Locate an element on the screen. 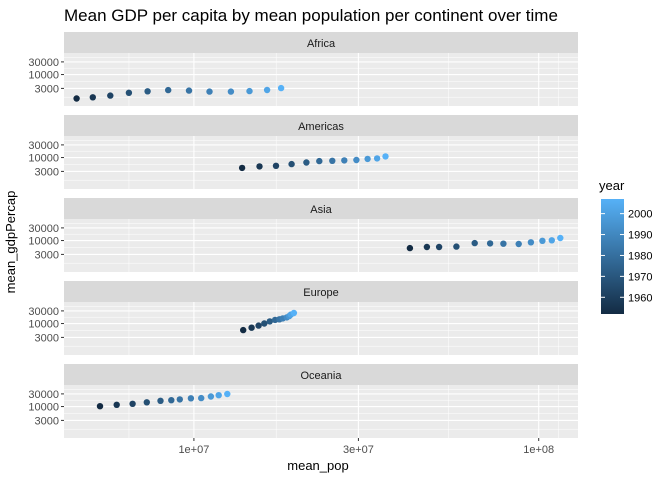 The height and width of the screenshot is (485, 672). data-point-oceania-1987 is located at coordinates (191, 398).